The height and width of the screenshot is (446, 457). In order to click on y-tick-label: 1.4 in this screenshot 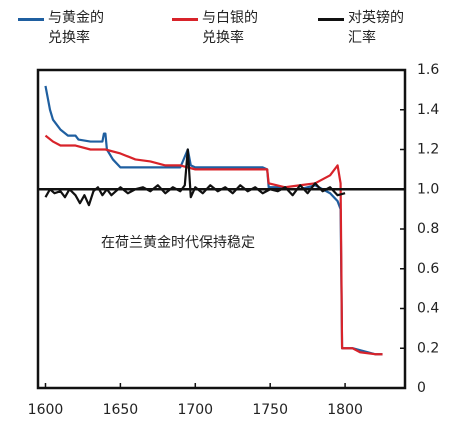, I will do `click(428, 110)`.